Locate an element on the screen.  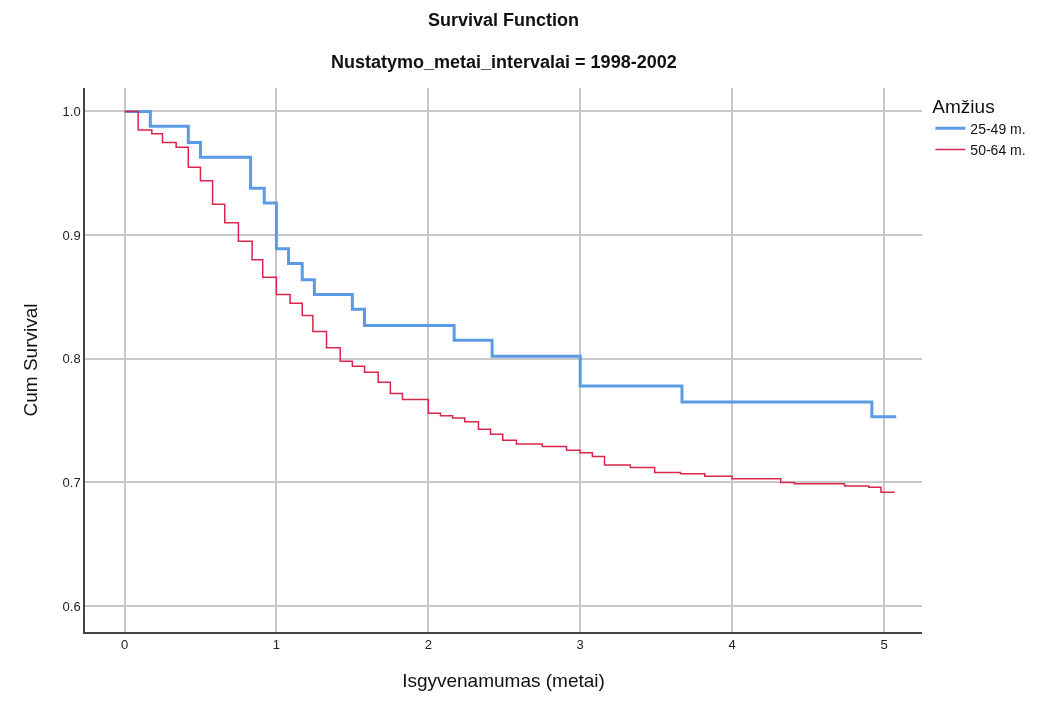
chart-subtitle: Nustatymo_metai_intervalai = 1998-2002 is located at coordinates (504, 62).